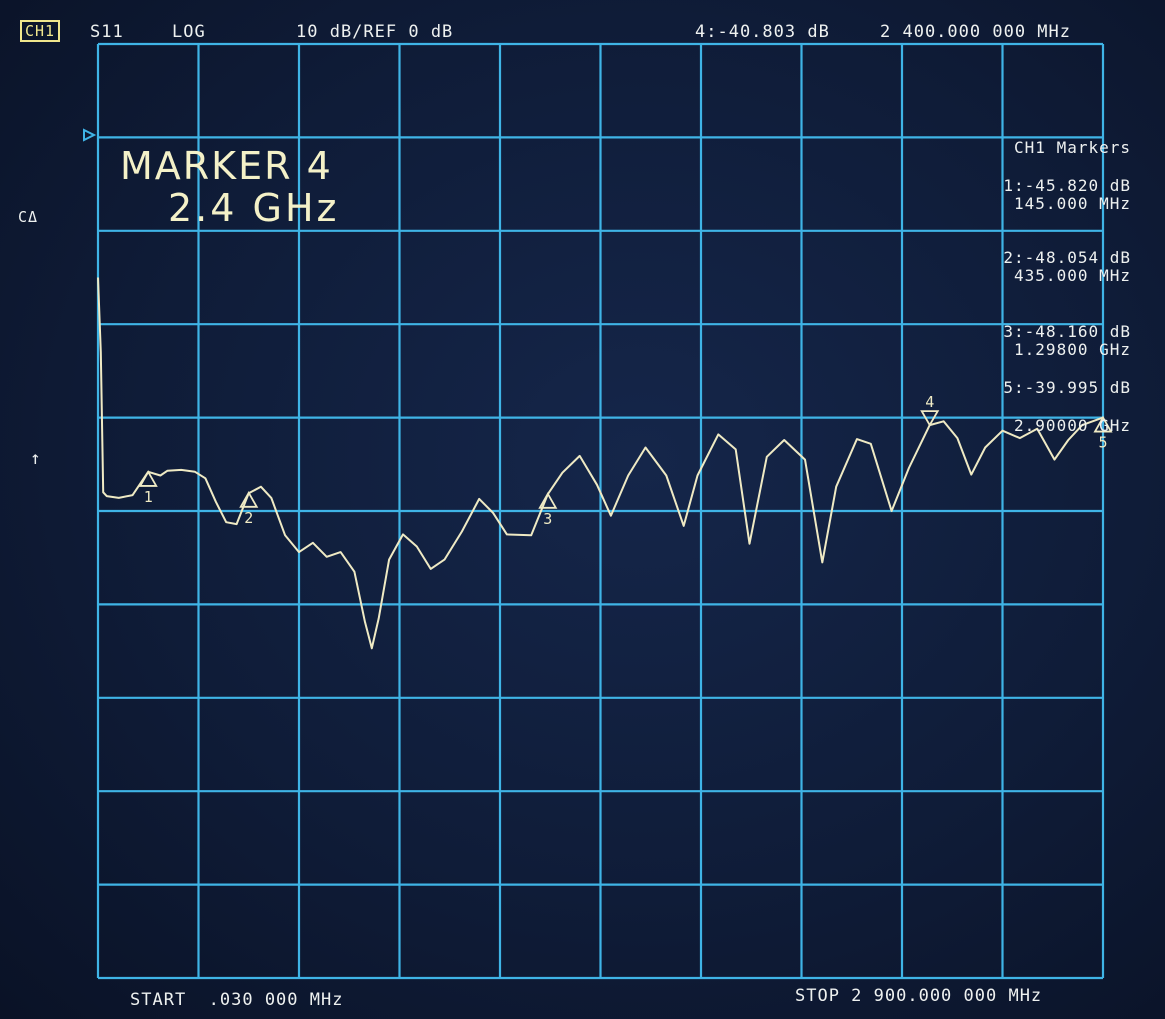 The height and width of the screenshot is (1019, 1165). Describe the element at coordinates (929, 402) in the screenshot. I see `marker-number-label: 4` at that location.